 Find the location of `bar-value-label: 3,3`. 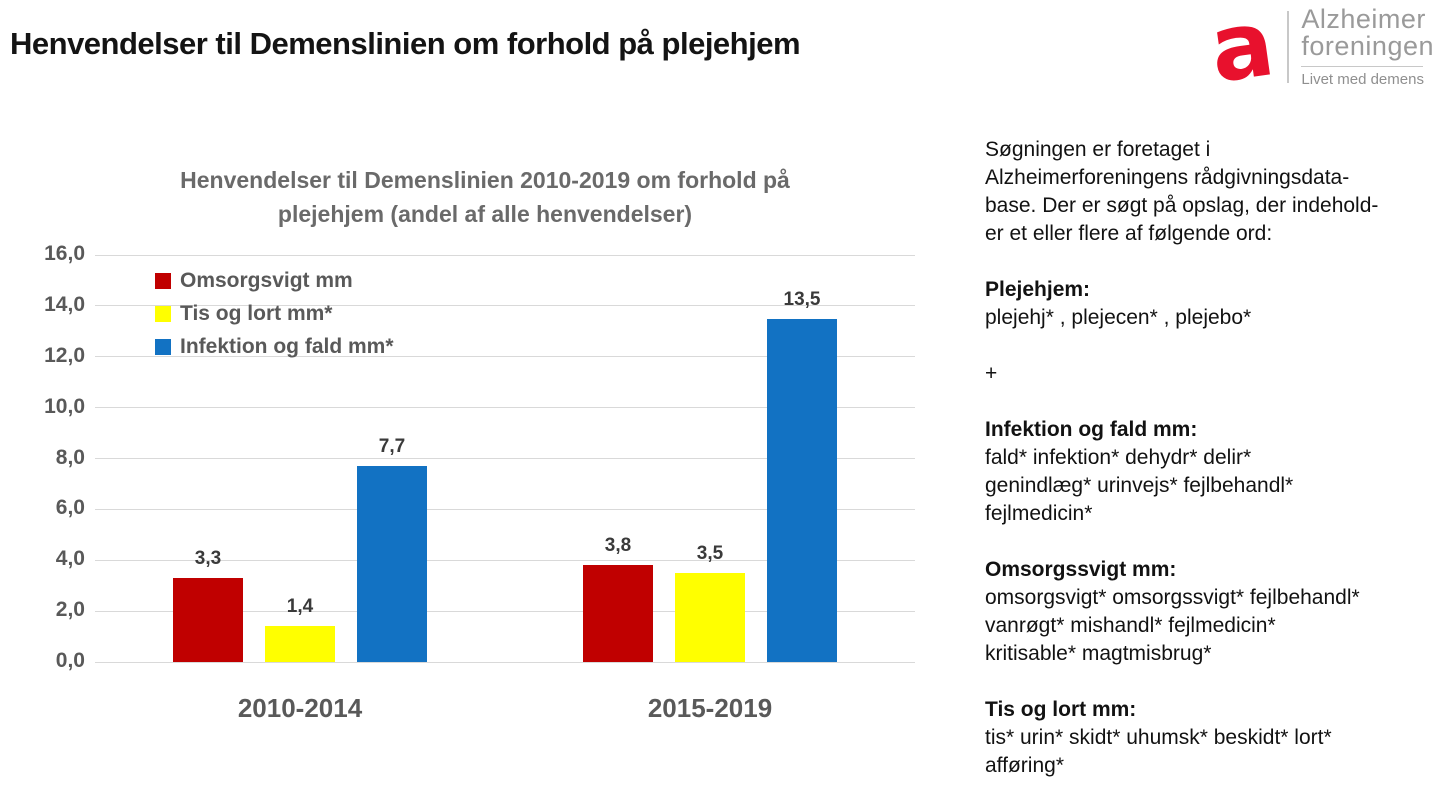

bar-value-label: 3,3 is located at coordinates (208, 559).